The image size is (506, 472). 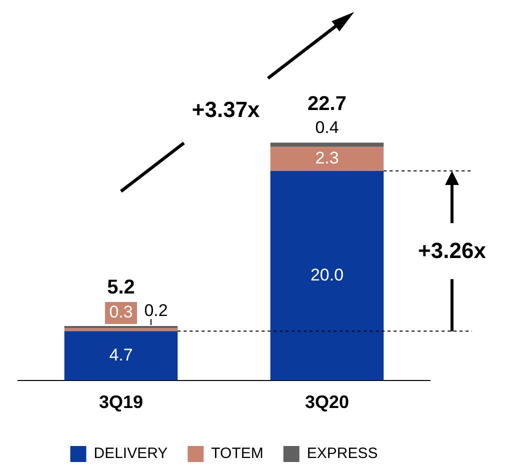 I want to click on data-label: 2.3, so click(x=327, y=158).